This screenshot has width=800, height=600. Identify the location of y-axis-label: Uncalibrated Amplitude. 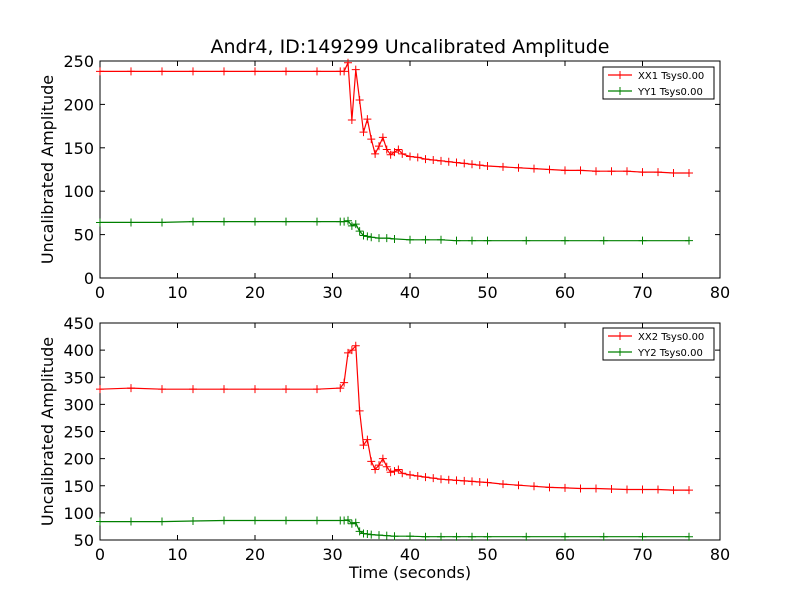
(47, 169).